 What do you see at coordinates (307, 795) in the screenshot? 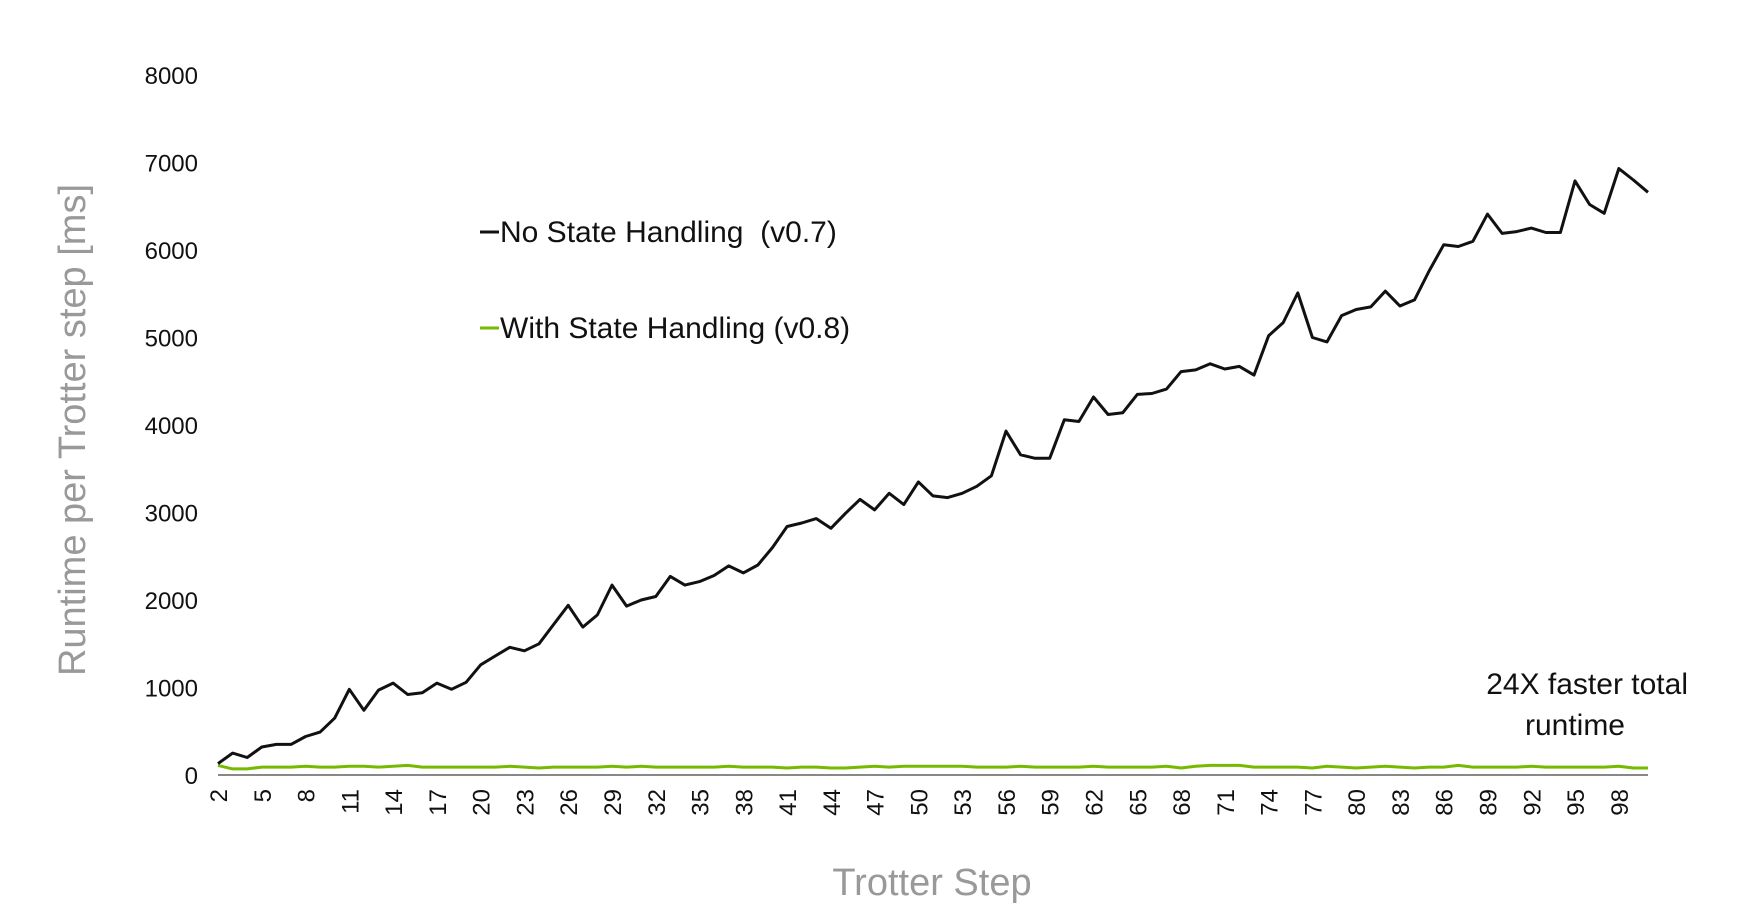
I see `x-tick-label: 8` at bounding box center [307, 795].